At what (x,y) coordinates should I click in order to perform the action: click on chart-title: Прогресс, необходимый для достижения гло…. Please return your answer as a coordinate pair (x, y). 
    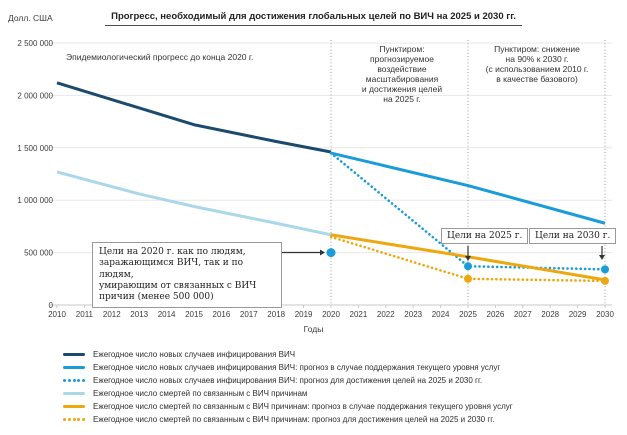
    Looking at the image, I should click on (313, 18).